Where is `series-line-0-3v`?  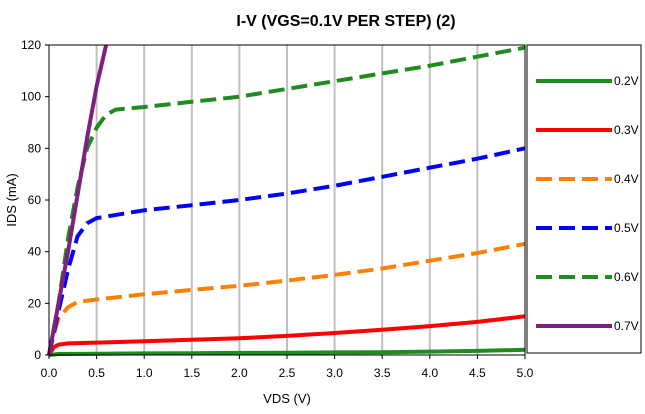
series-line-0-3v is located at coordinates (286, 335).